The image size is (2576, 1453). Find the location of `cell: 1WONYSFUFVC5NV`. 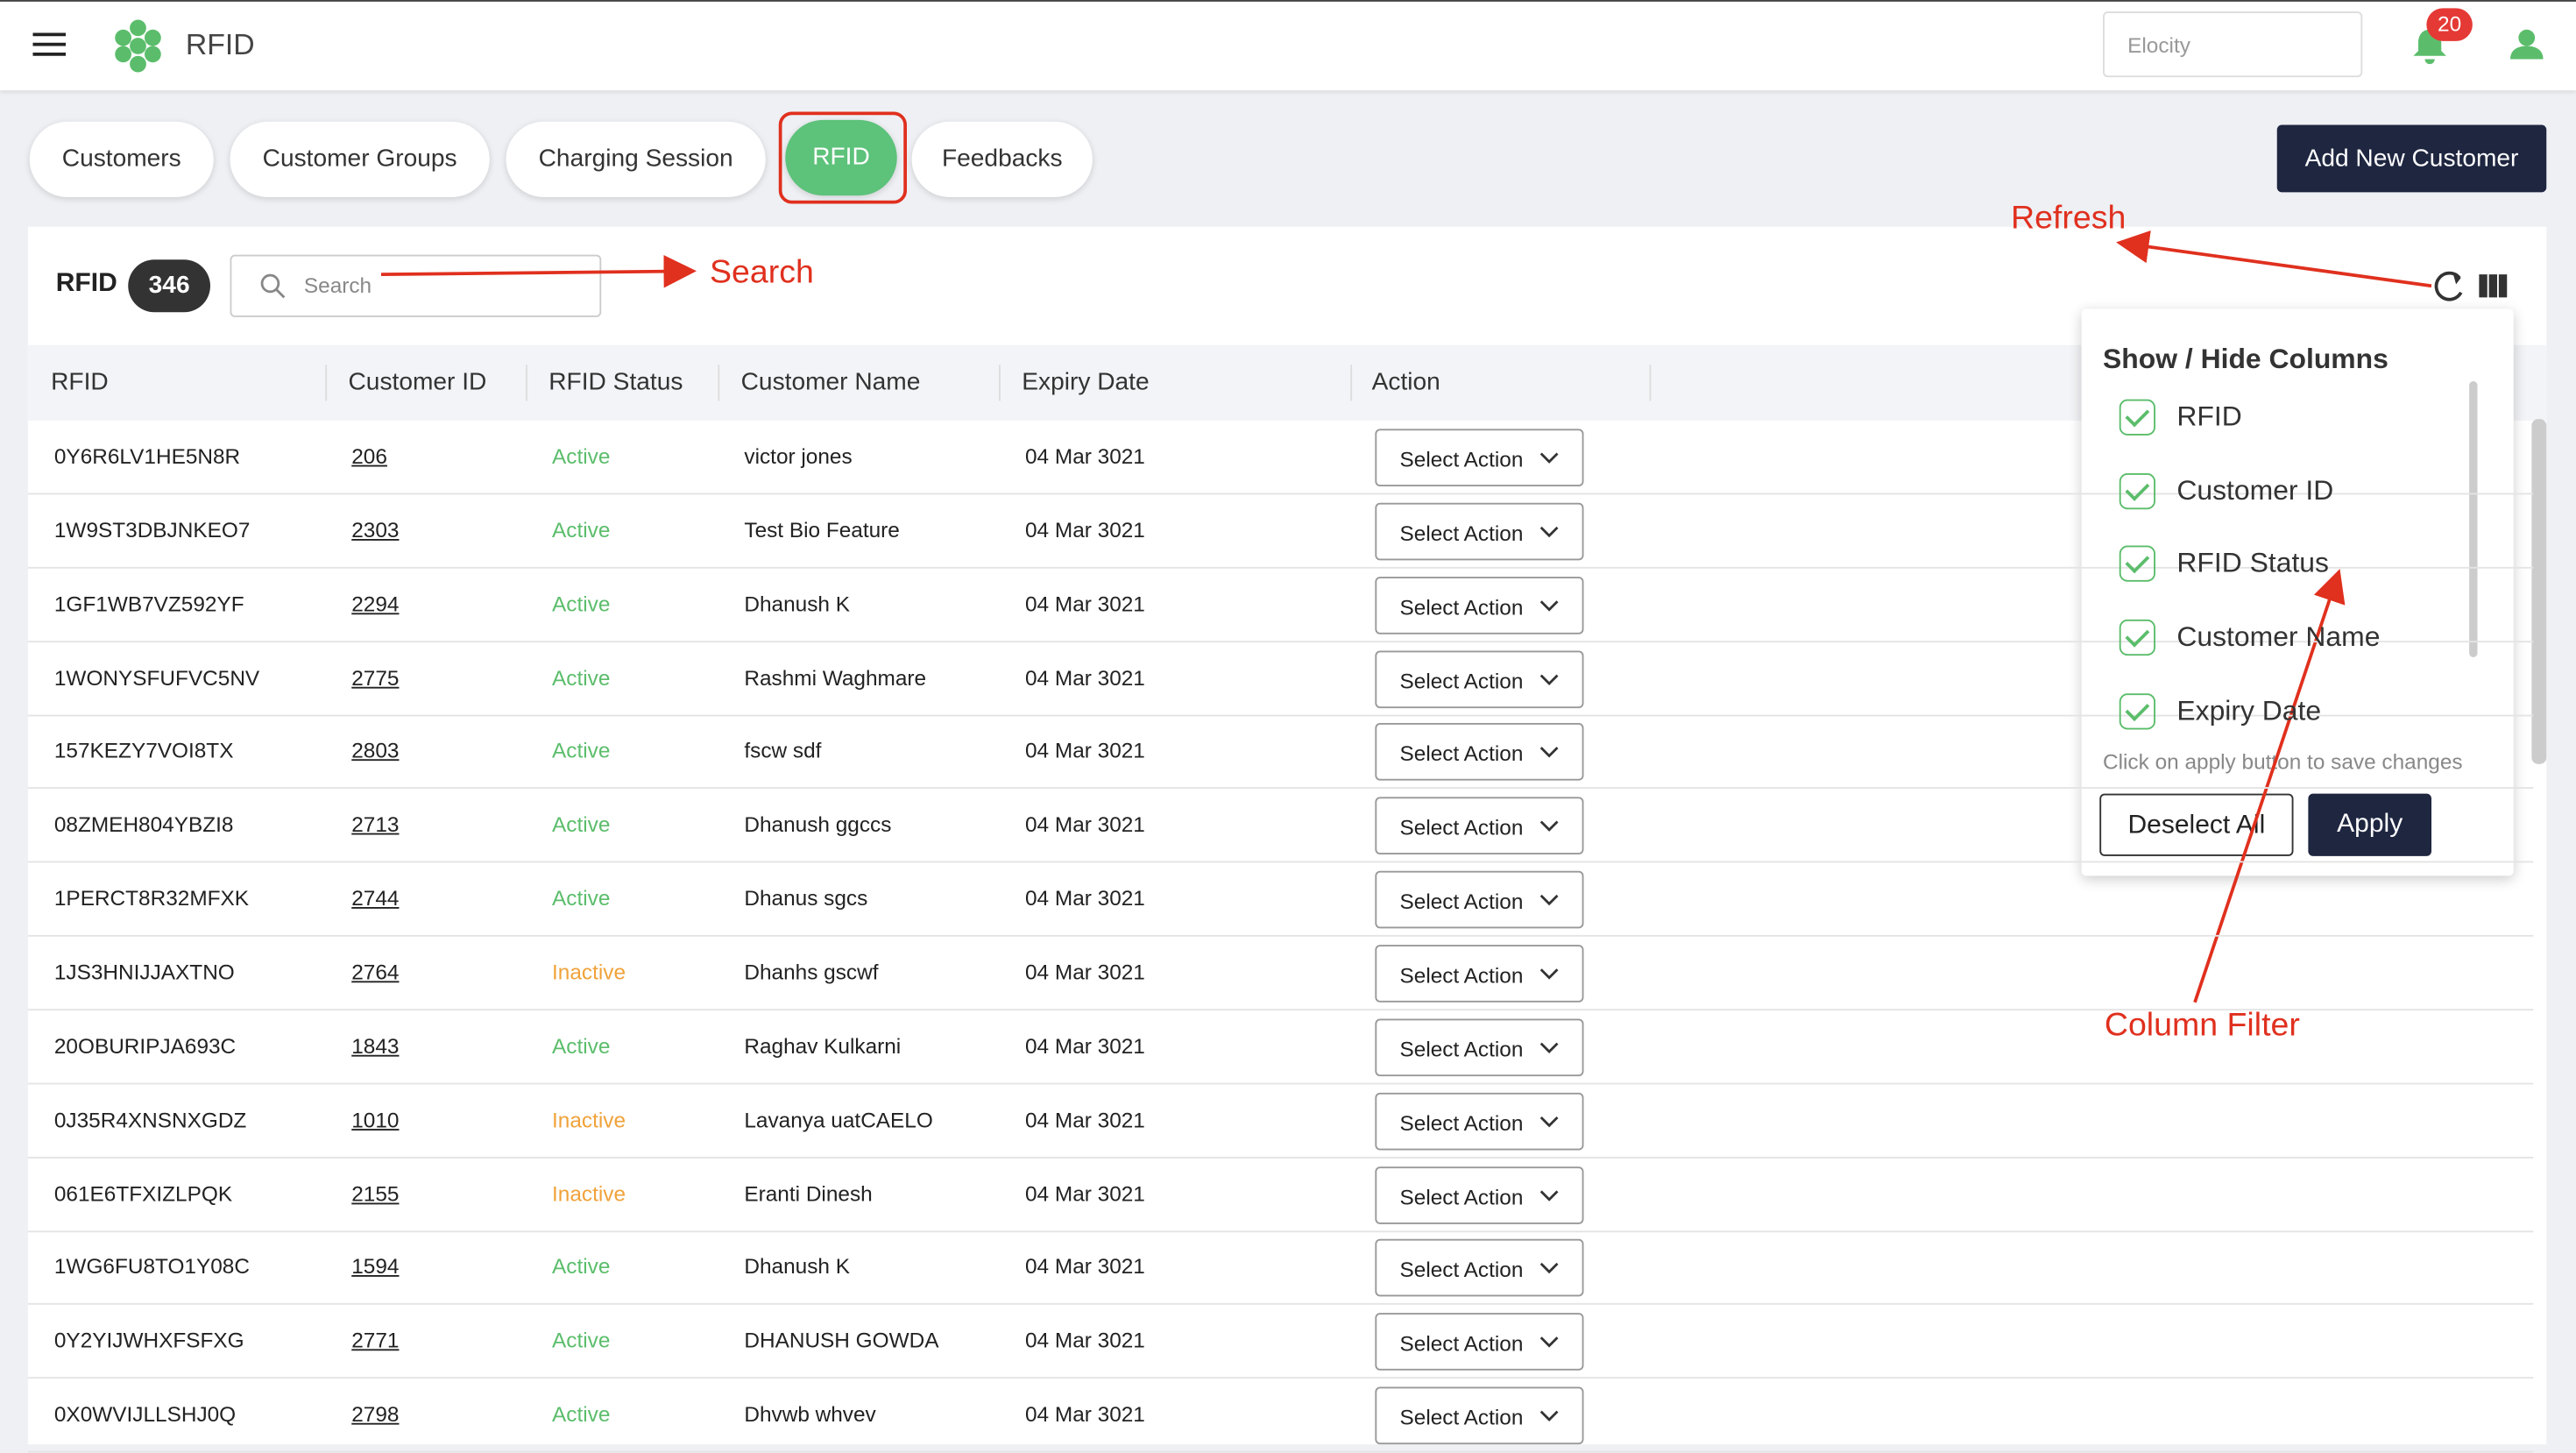

cell: 1WONYSFUFVC5NV is located at coordinates (156, 677).